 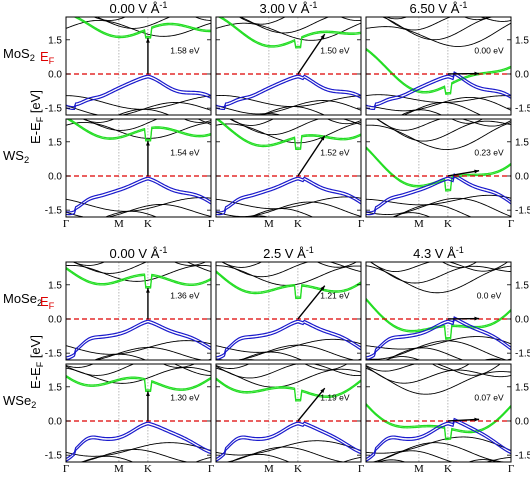 I want to click on band-gap-label: 1.21 eV, so click(x=335, y=295).